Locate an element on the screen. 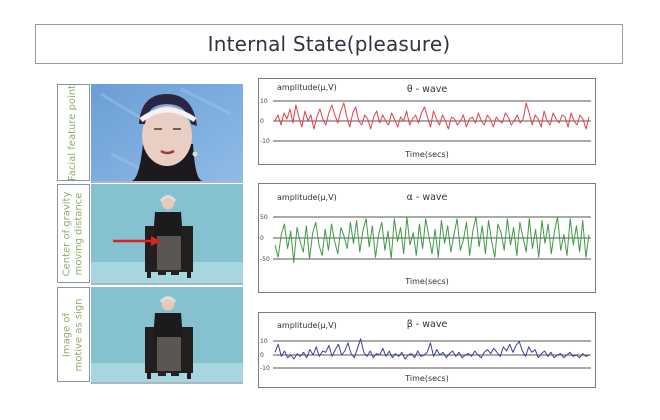 The height and width of the screenshot is (420, 660). row-label: Center of gravity moving distance is located at coordinates (73, 233).